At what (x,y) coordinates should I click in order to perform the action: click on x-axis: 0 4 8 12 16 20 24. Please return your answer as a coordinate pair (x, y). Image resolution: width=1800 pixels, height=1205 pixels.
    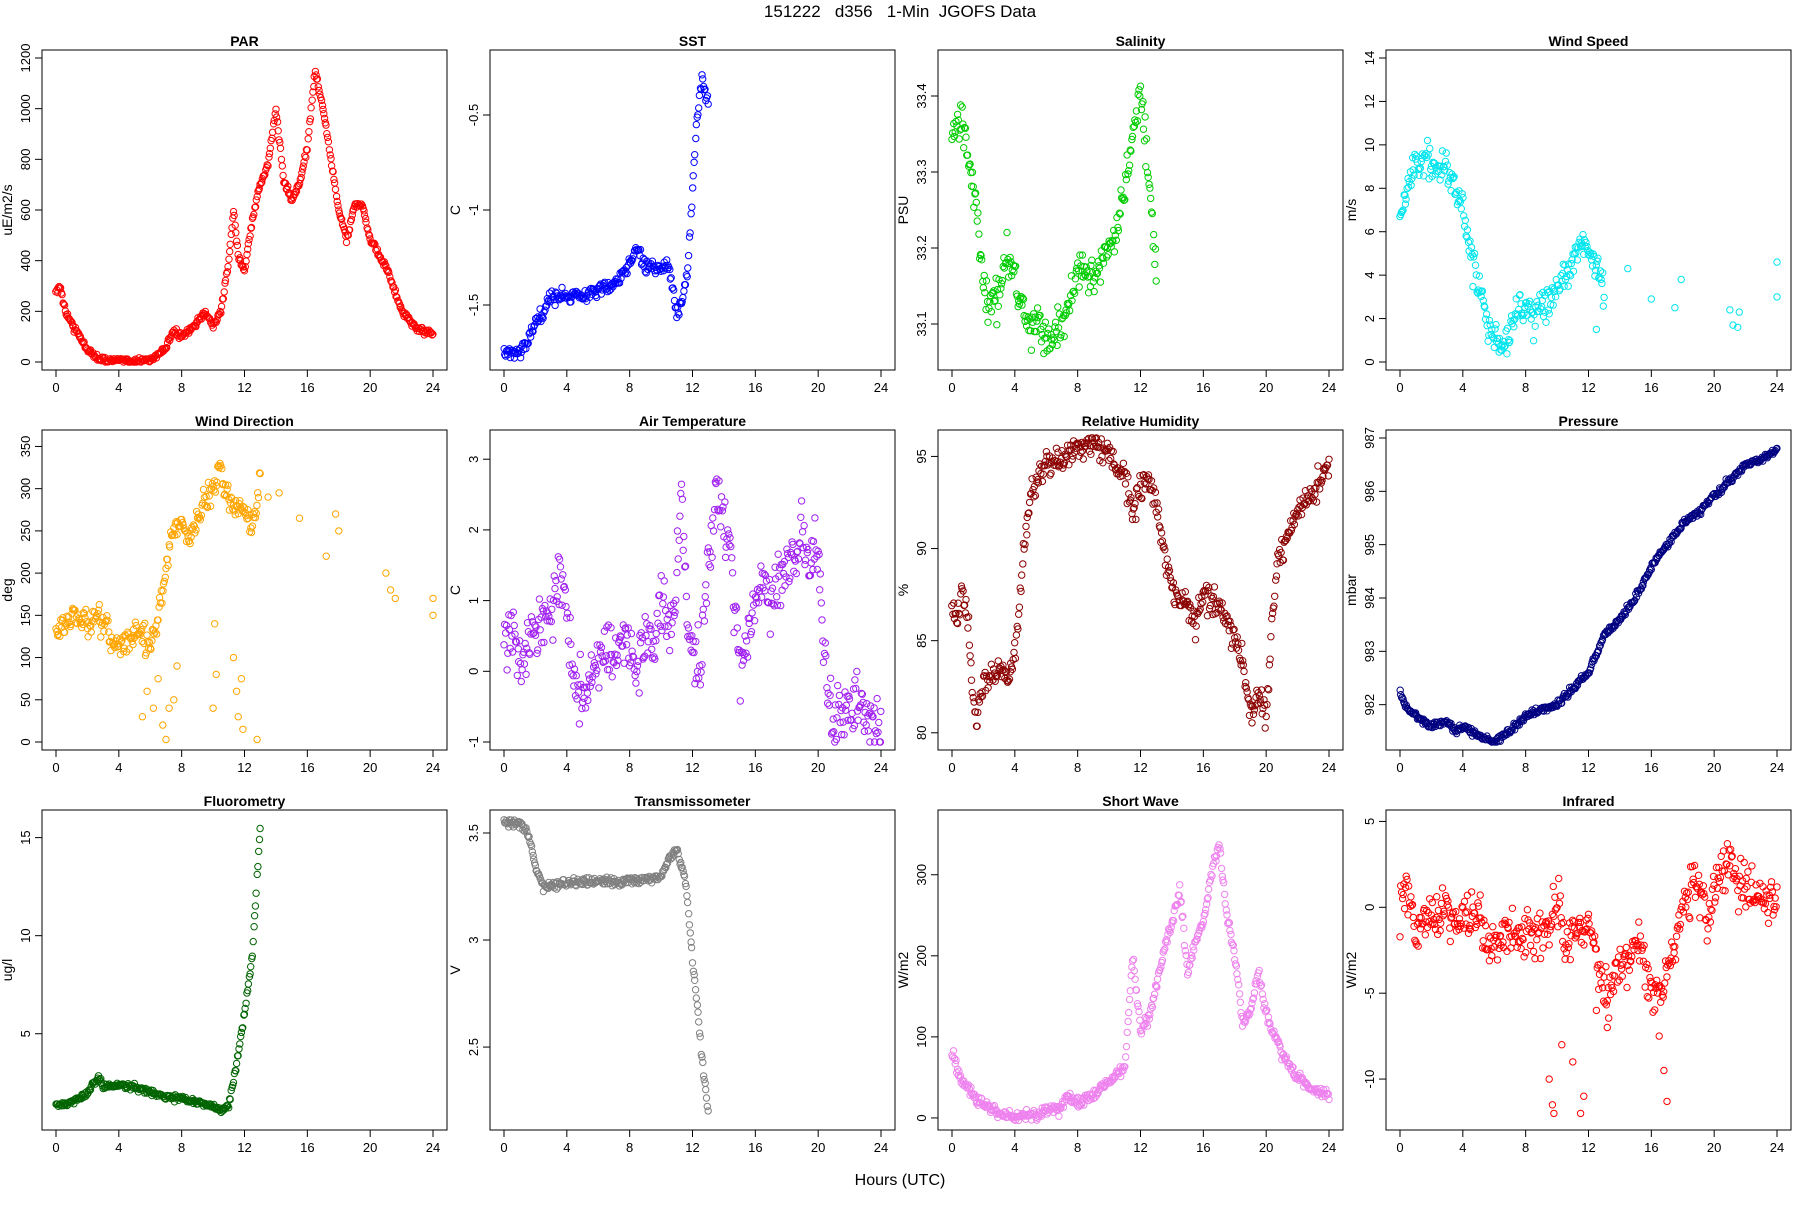
    Looking at the image, I should click on (246, 762).